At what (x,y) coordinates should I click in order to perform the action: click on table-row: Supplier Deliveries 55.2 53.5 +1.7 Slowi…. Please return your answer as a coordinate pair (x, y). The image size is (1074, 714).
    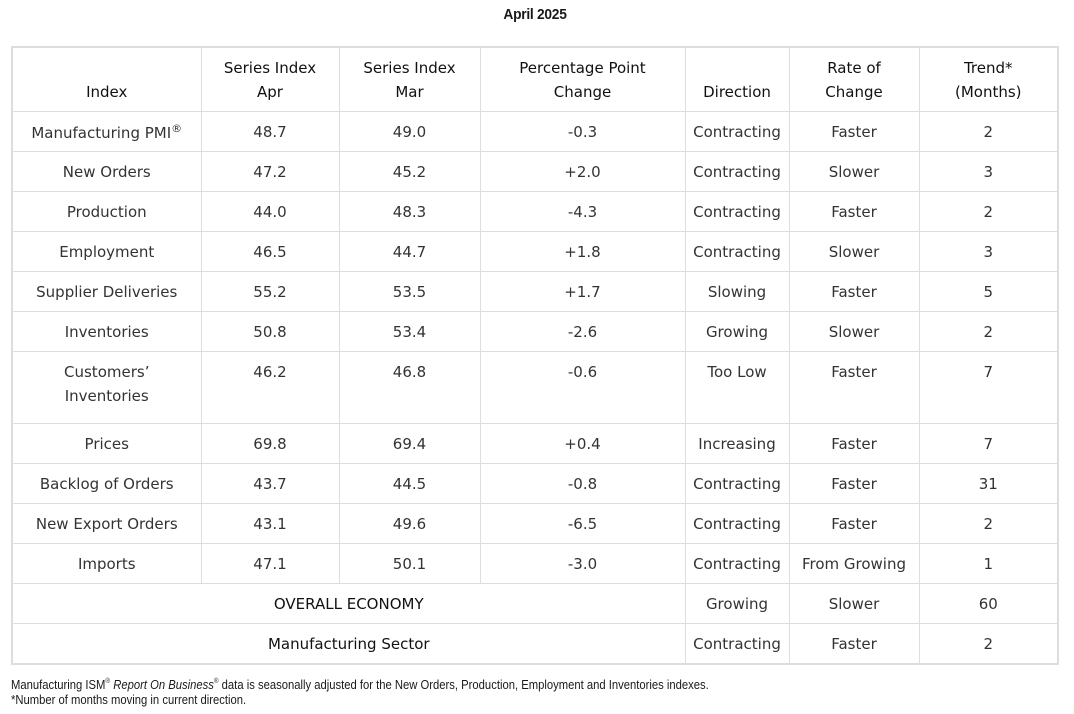
    Looking at the image, I should click on (535, 291).